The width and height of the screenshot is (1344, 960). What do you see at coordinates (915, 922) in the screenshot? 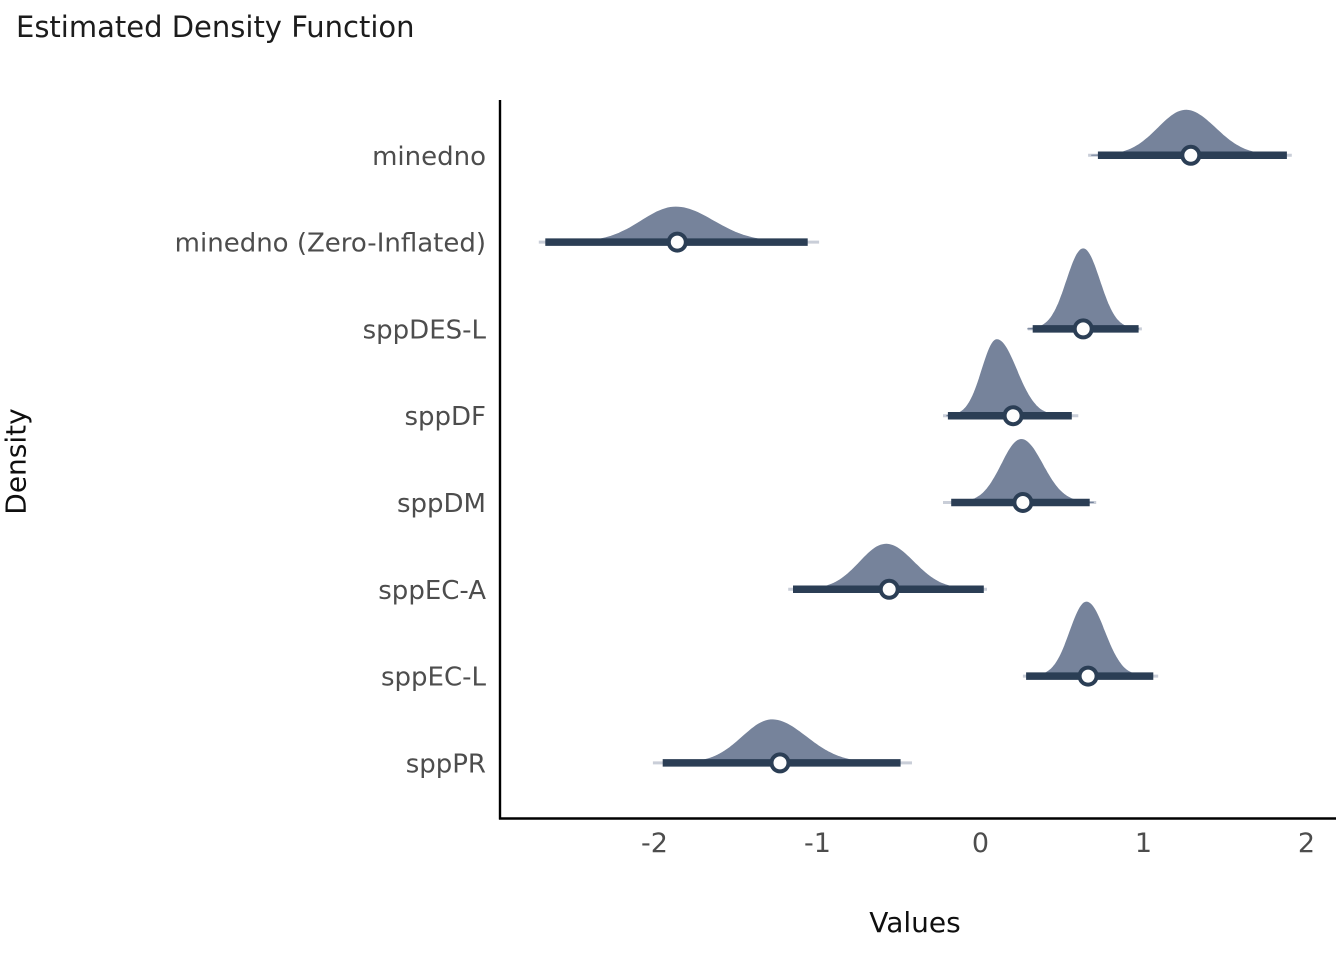
I see `x-axis-title: Values` at bounding box center [915, 922].